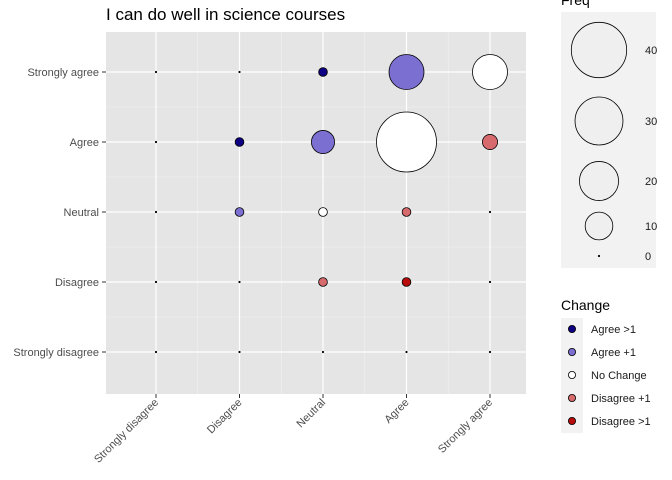  What do you see at coordinates (621, 399) in the screenshot?
I see `color-key-label-disagree-1: Disagree +1` at bounding box center [621, 399].